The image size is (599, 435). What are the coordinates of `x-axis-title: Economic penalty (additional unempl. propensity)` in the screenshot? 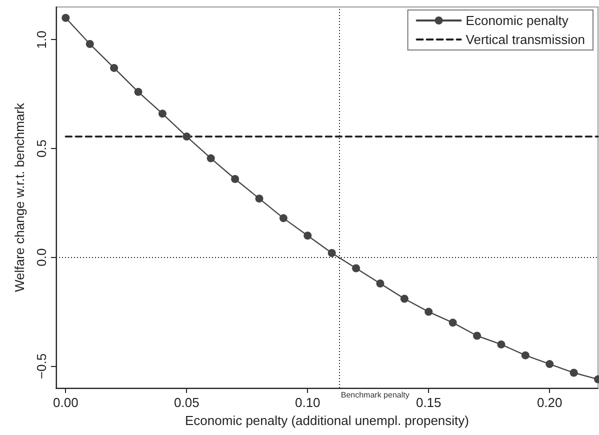 It's located at (327, 420).